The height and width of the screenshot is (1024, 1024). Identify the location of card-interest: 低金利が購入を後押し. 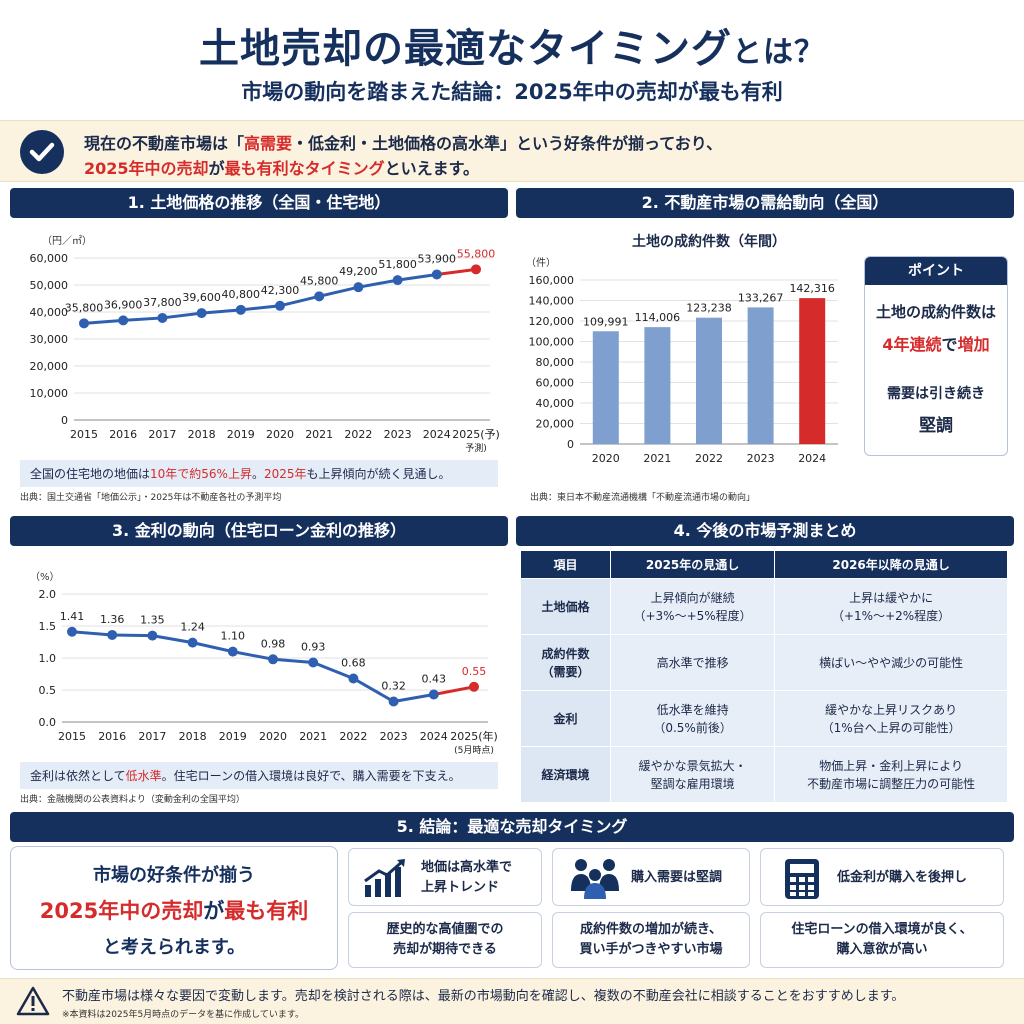
(882, 877).